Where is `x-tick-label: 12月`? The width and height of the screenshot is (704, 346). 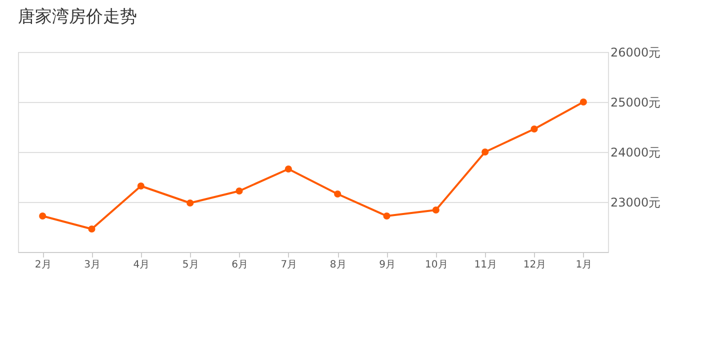 x-tick-label: 12月 is located at coordinates (534, 265).